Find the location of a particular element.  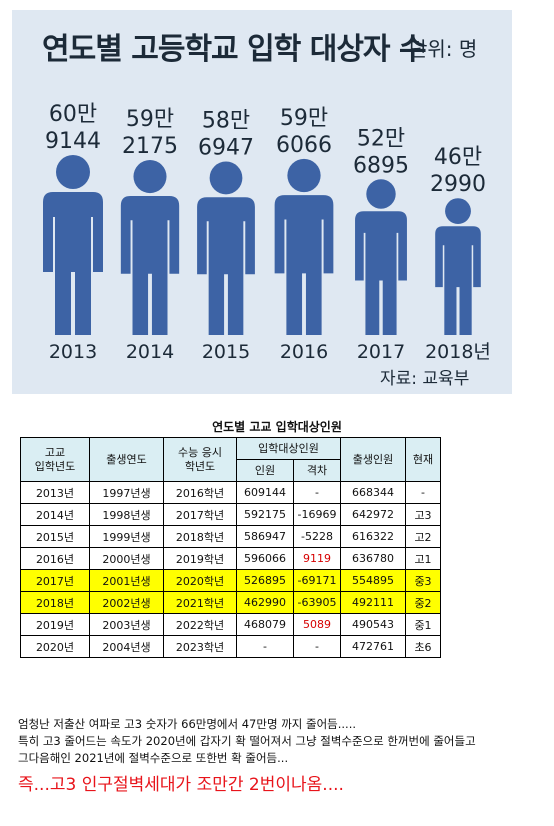

cell-exam-year: 2017학년 is located at coordinates (200, 514).